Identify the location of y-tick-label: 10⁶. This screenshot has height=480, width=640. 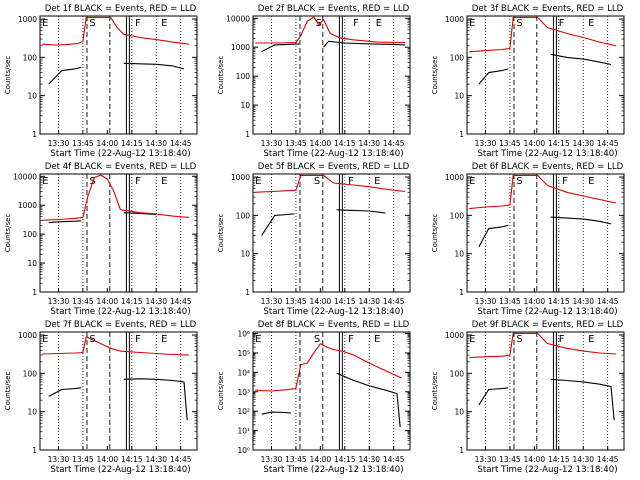
(243, 334).